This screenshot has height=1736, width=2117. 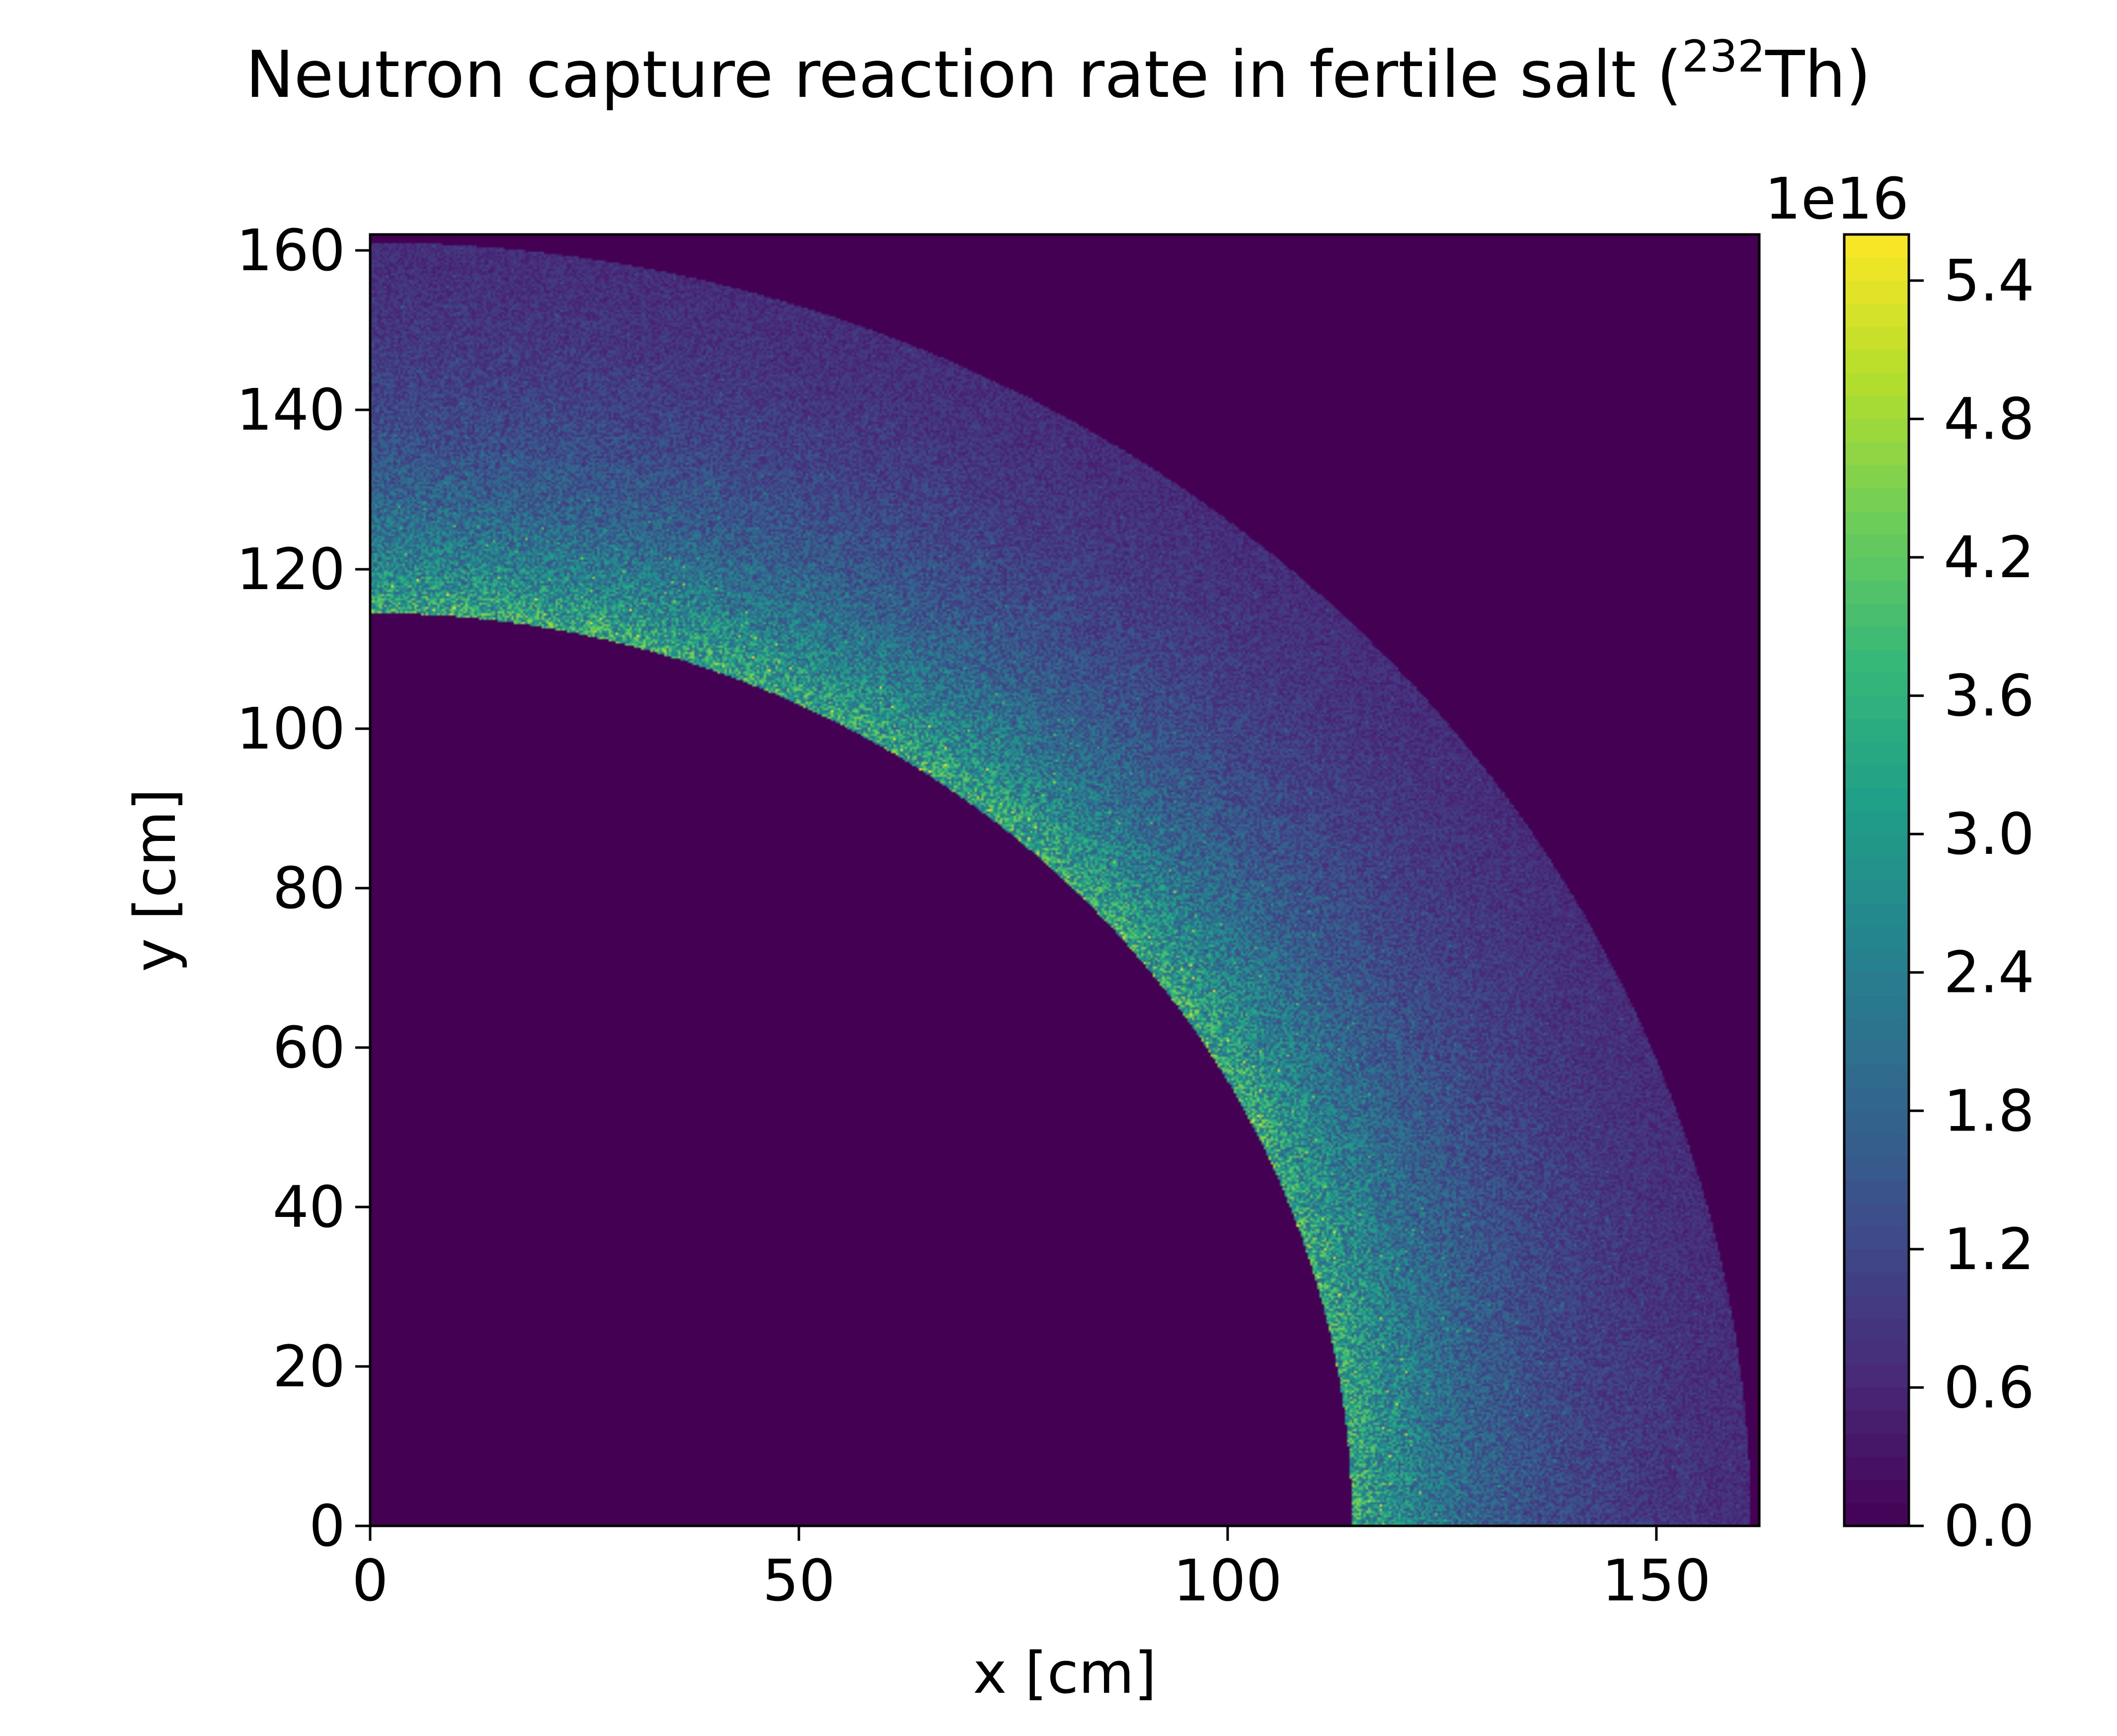 I want to click on colorbar-tick-label: 4.2, so click(x=1989, y=558).